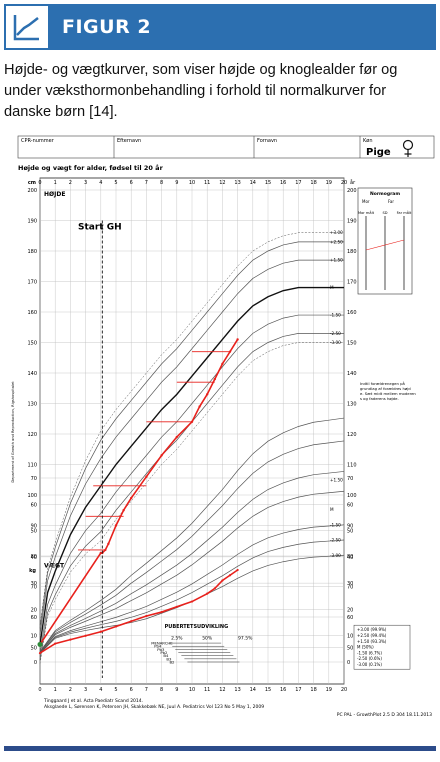 This screenshot has width=440, height=762. Describe the element at coordinates (329, 690) in the screenshot. I see `x-tick-bottom: 19` at that location.